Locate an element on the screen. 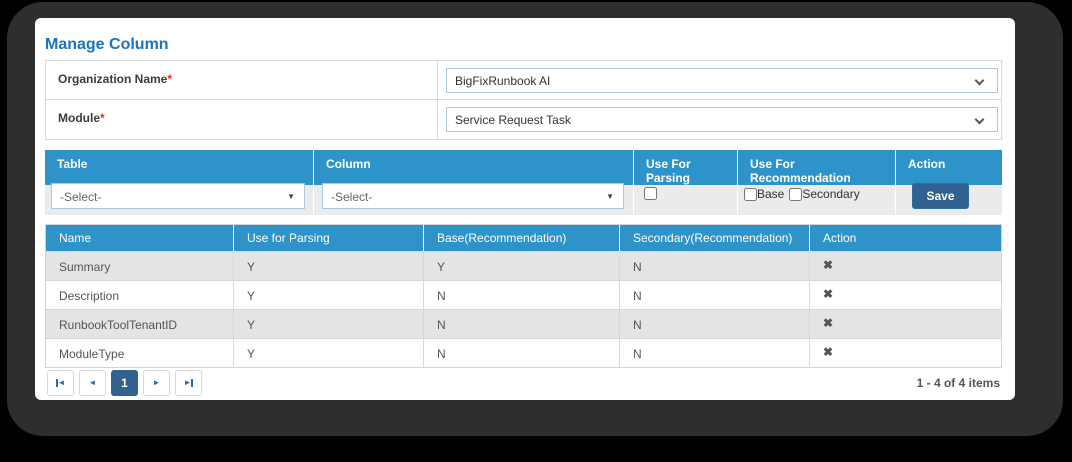 Image resolution: width=1072 pixels, height=462 pixels. header-column: Column is located at coordinates (474, 167).